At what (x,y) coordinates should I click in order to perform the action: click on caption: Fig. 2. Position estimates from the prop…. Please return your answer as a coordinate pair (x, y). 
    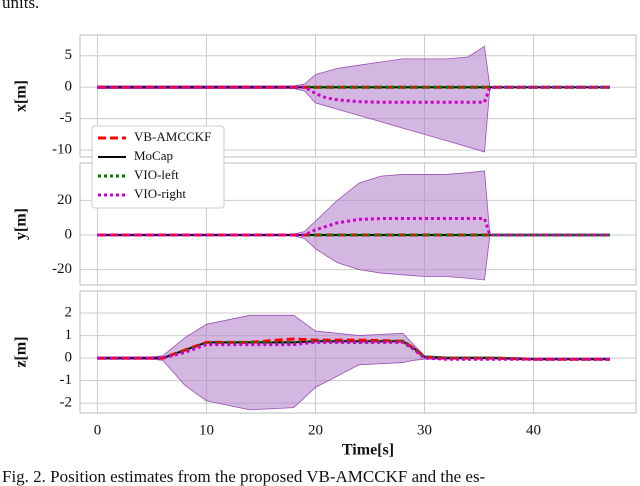
    Looking at the image, I should click on (244, 476).